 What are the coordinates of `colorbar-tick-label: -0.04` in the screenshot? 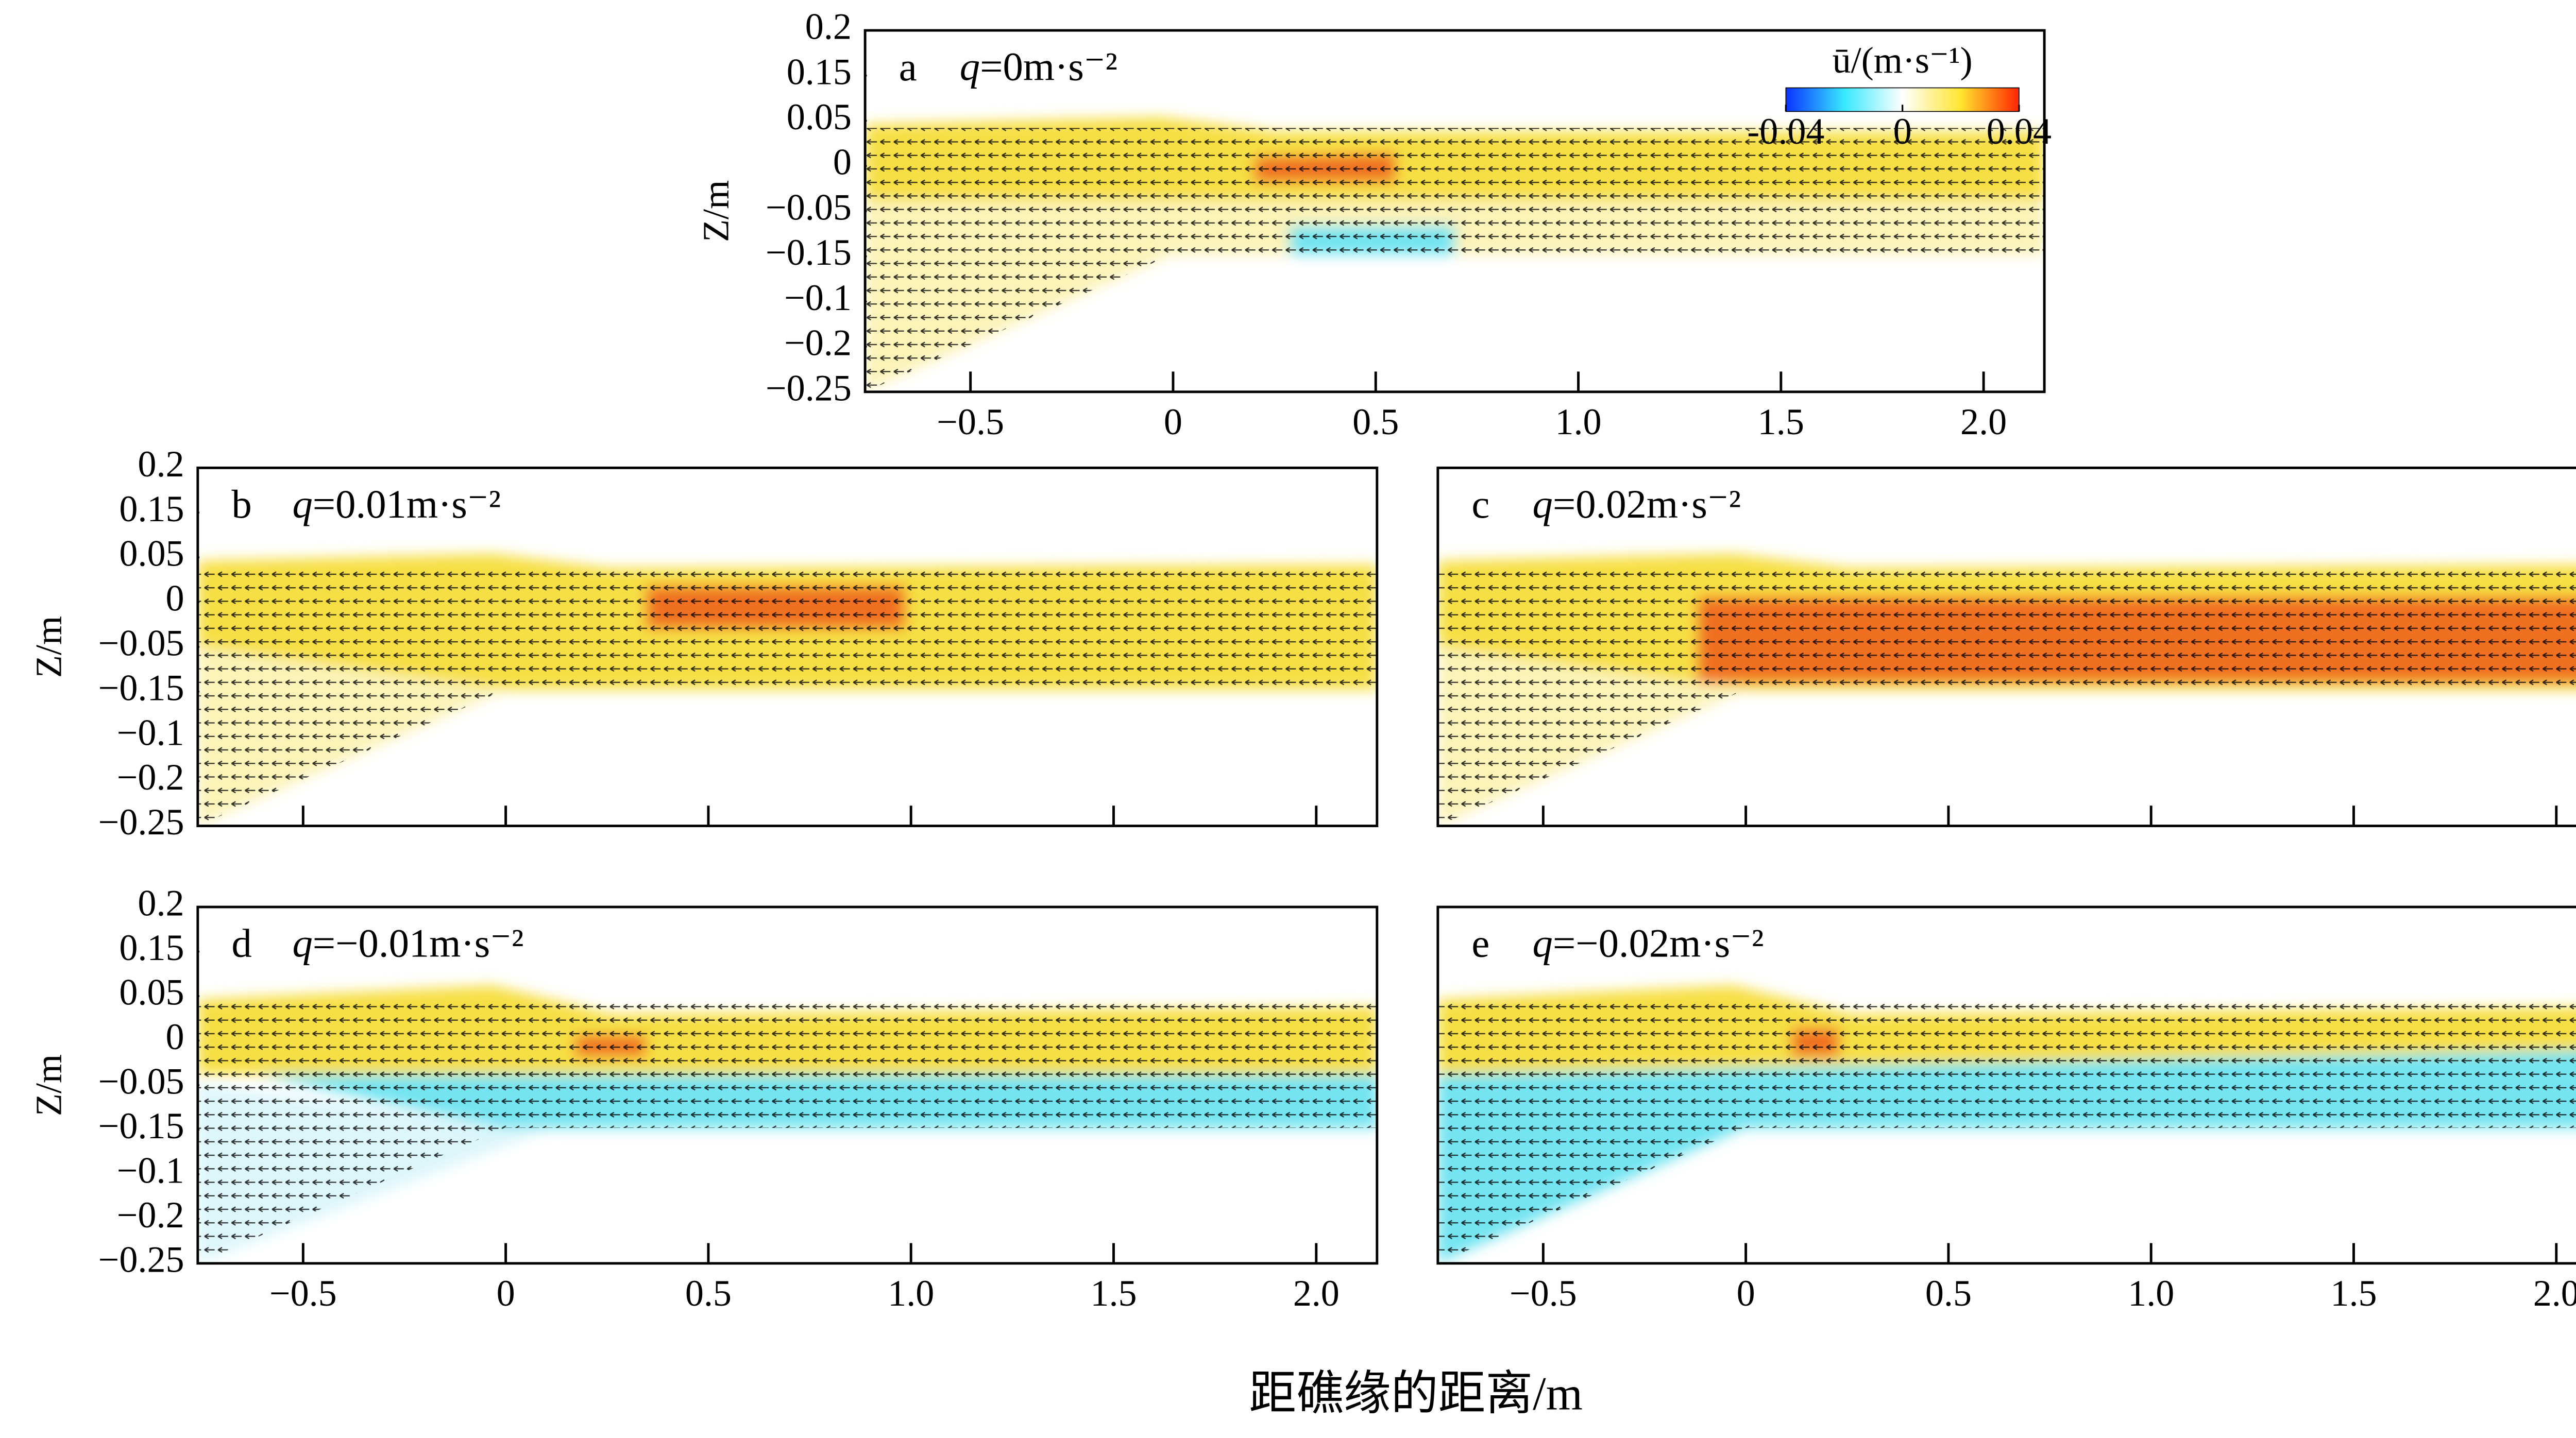 It's located at (1785, 131).